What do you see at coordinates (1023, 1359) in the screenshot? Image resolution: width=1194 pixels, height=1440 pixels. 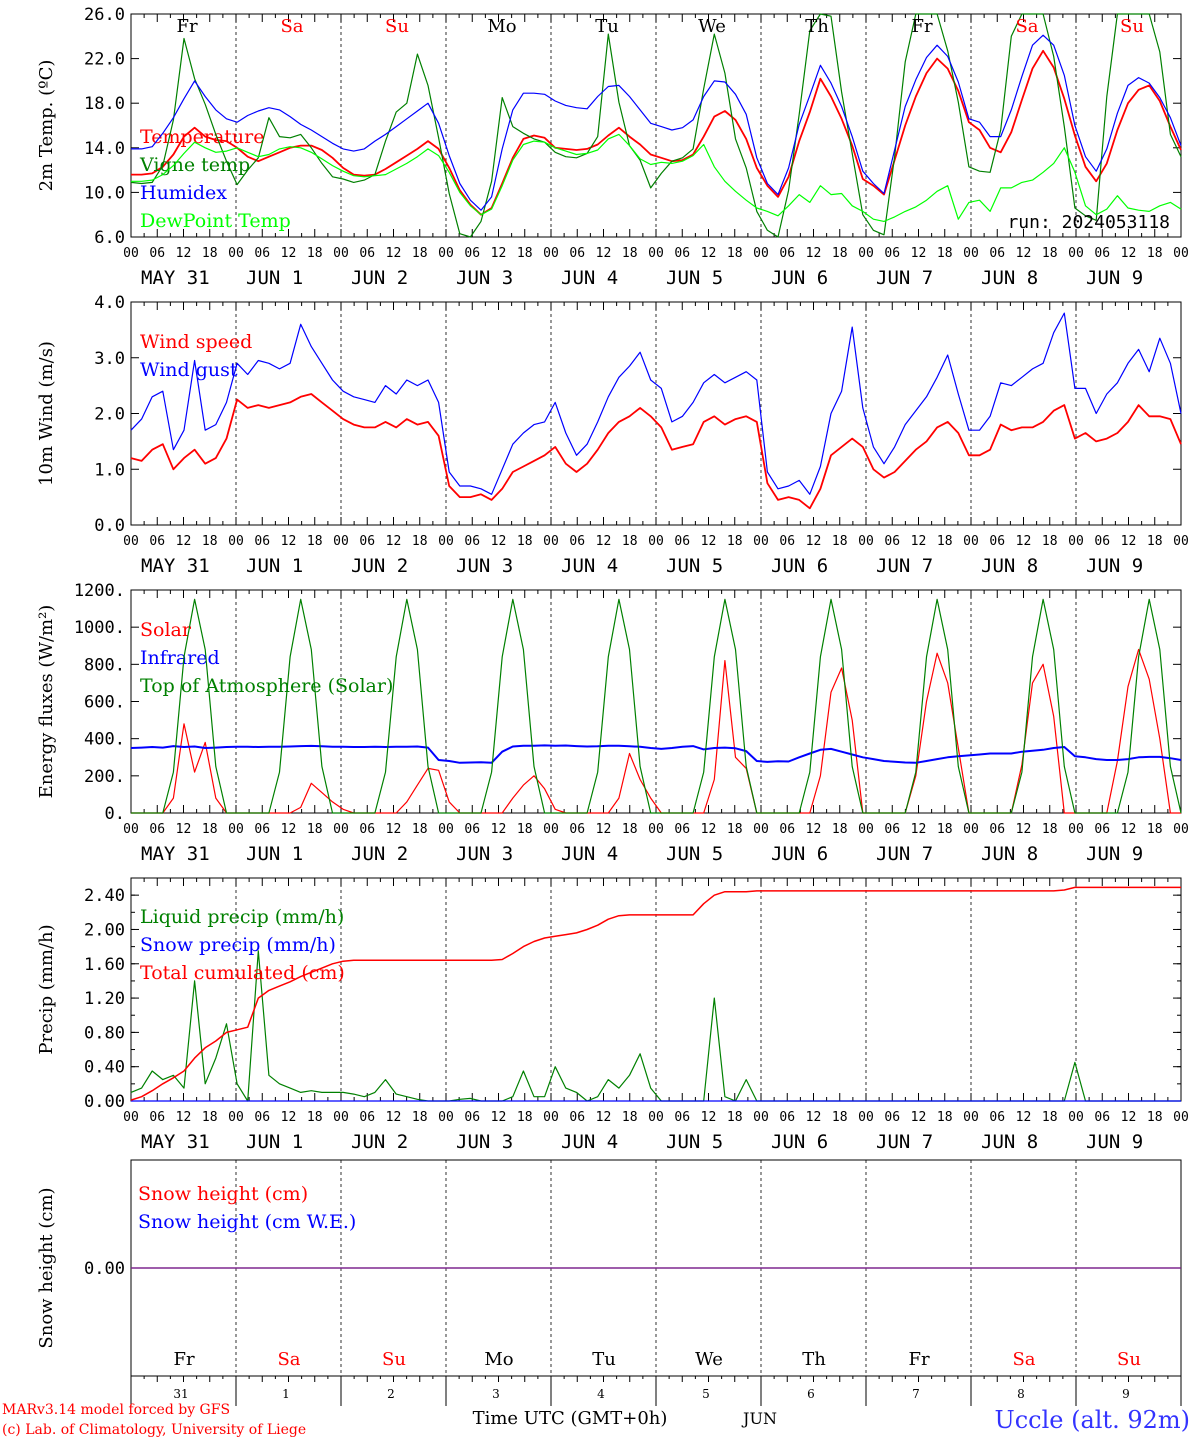 I see `bottom-weekday-label: Sa` at bounding box center [1023, 1359].